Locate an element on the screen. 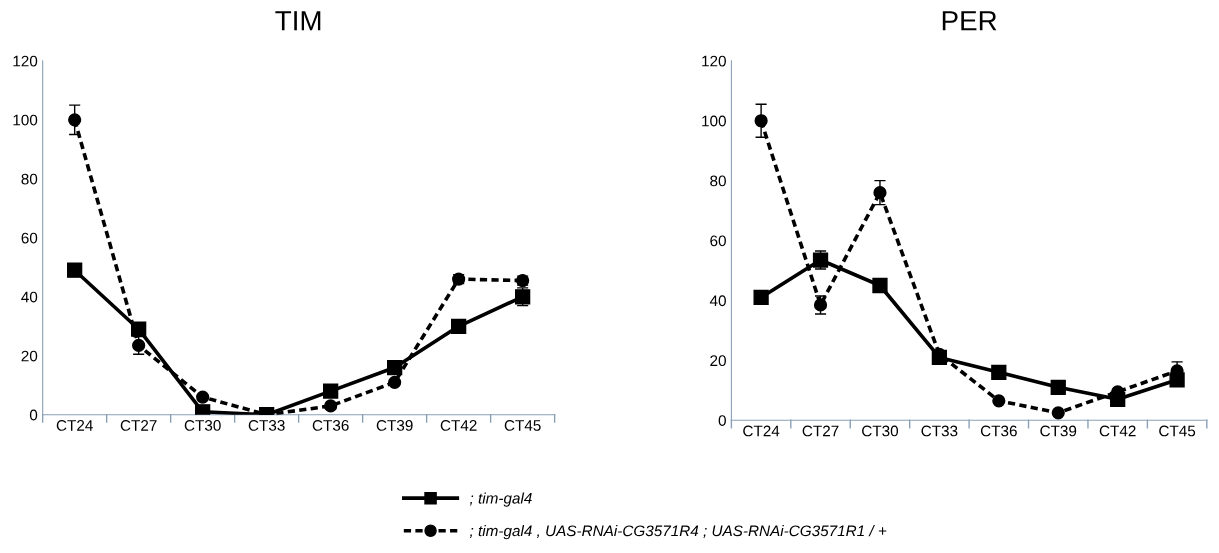  legend-label: ; tim-gal4 is located at coordinates (500, 499).